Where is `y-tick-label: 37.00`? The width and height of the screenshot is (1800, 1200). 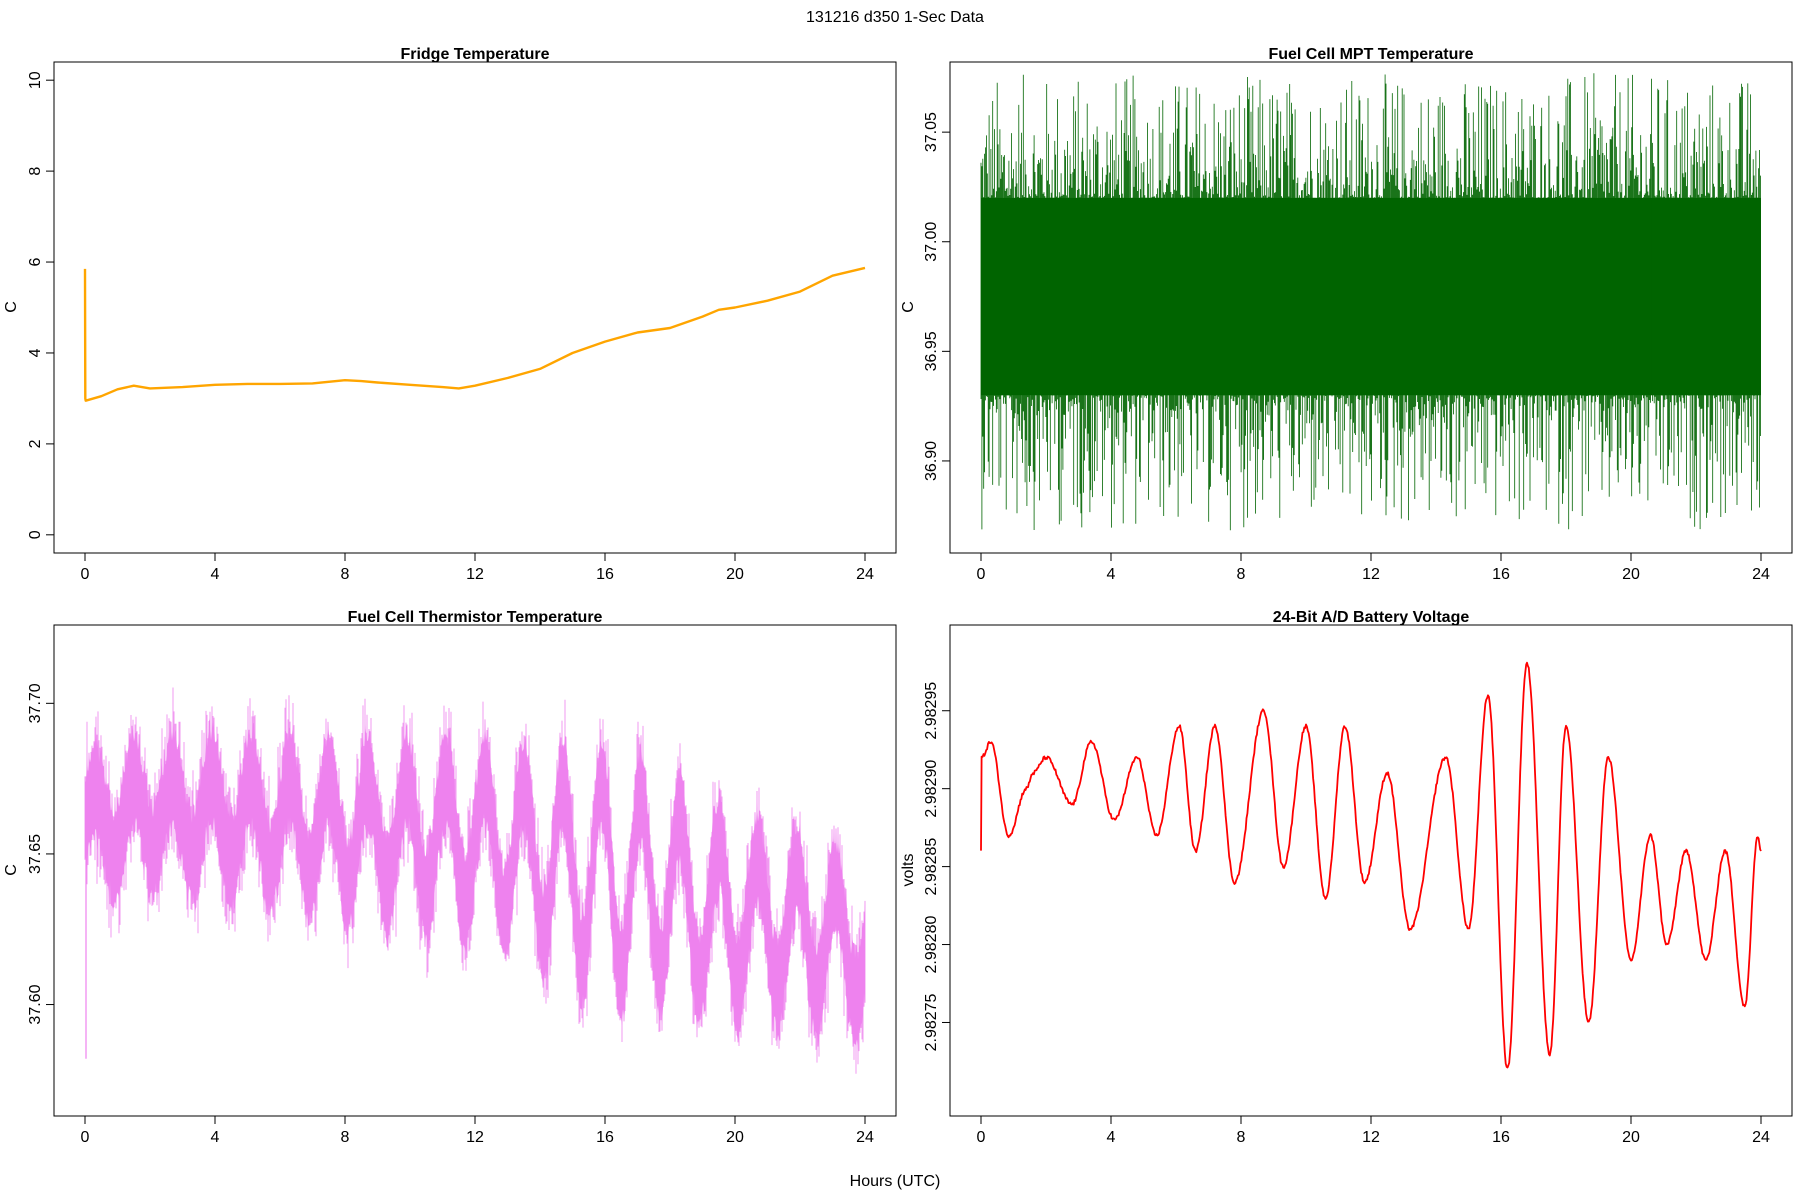
y-tick-label: 37.00 is located at coordinates (931, 242).